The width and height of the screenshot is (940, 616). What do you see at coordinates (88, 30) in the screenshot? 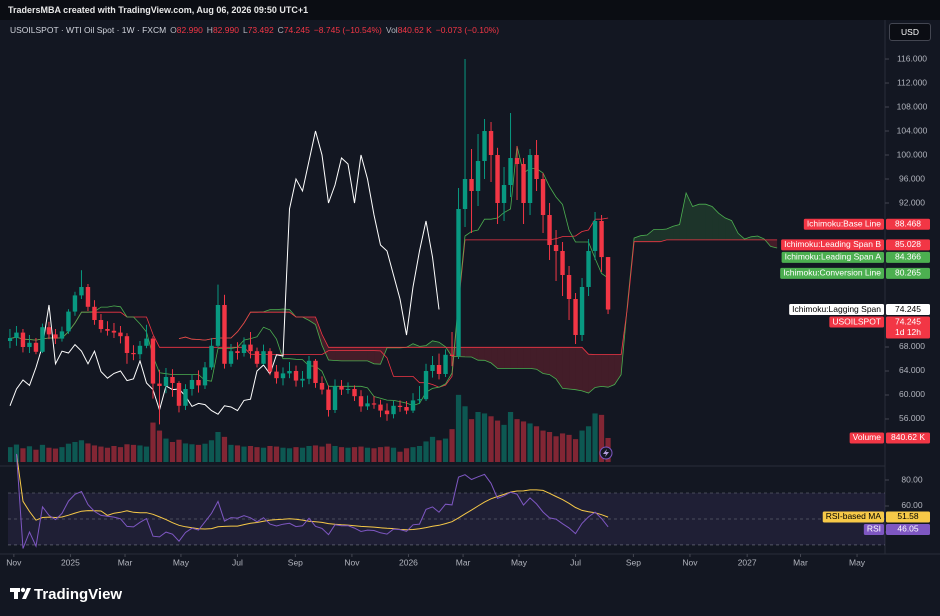
I see `symbol-title: USOILSPOT · WTI Oil Spot · 1W · FXCM` at bounding box center [88, 30].